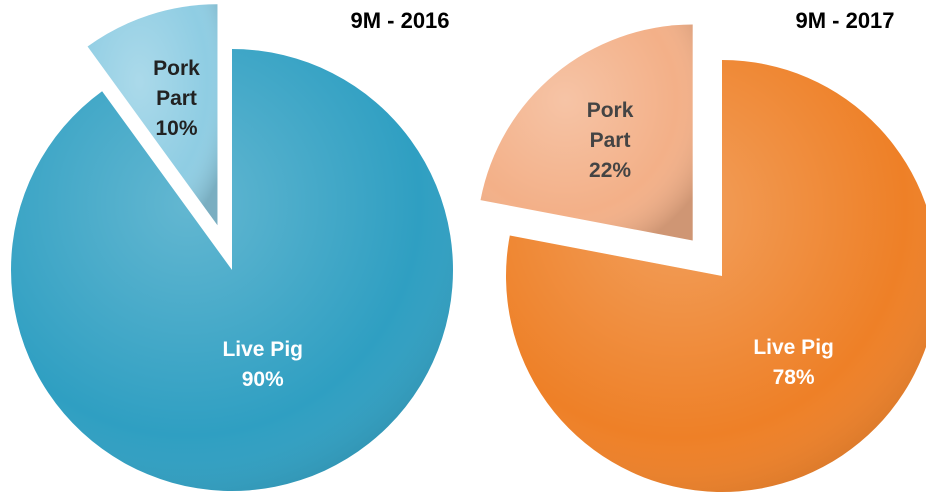 The height and width of the screenshot is (496, 926). I want to click on slice-label: Pork Part 10%, so click(177, 99).